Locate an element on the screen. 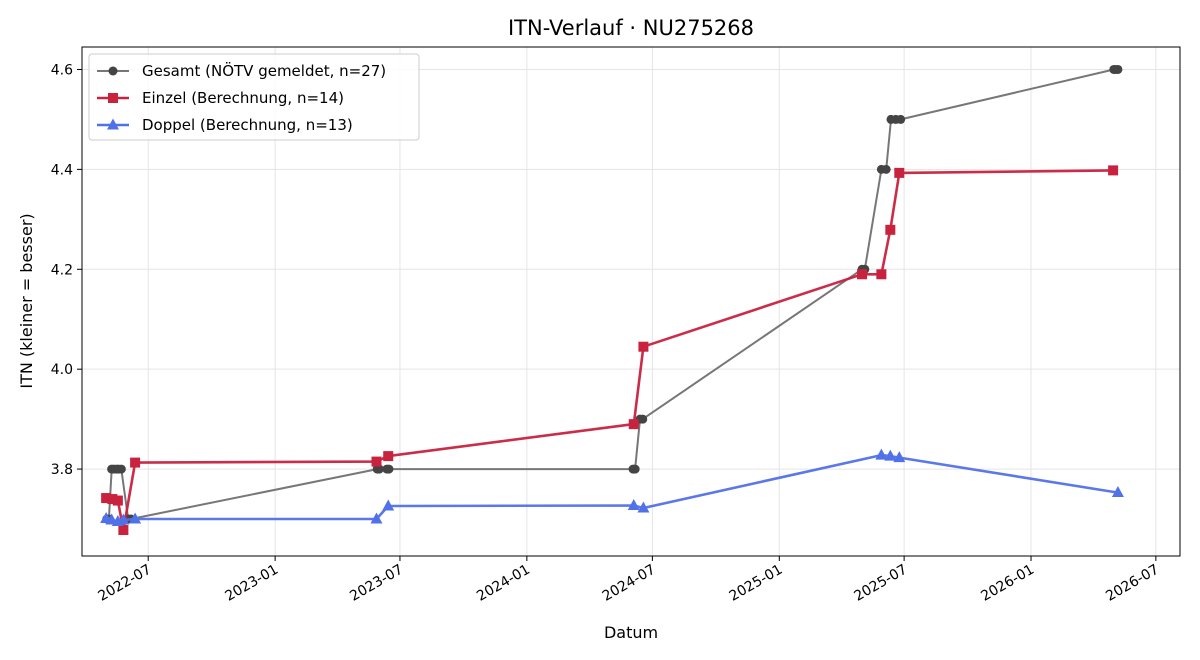  chart-title: ITN-Verlauf · NU275268 is located at coordinates (631, 28).